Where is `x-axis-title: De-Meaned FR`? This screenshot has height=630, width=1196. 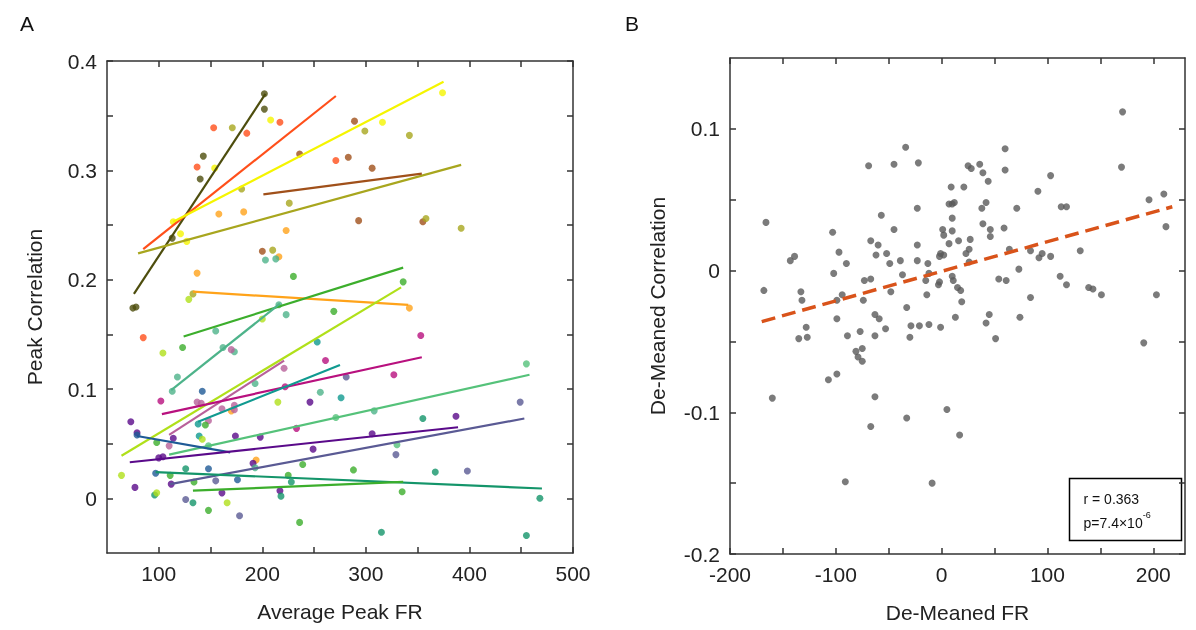 x-axis-title: De-Meaned FR is located at coordinates (957, 612).